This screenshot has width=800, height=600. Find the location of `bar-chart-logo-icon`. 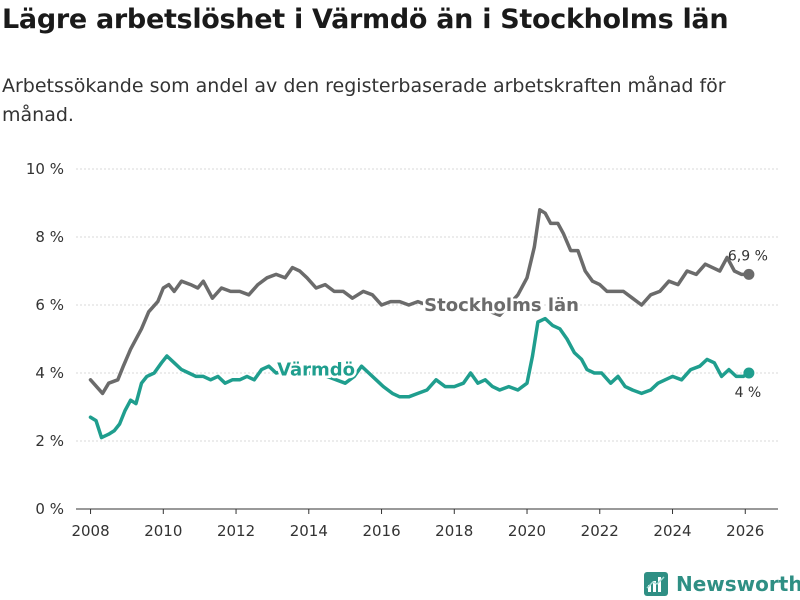

bar-chart-logo-icon is located at coordinates (656, 584).